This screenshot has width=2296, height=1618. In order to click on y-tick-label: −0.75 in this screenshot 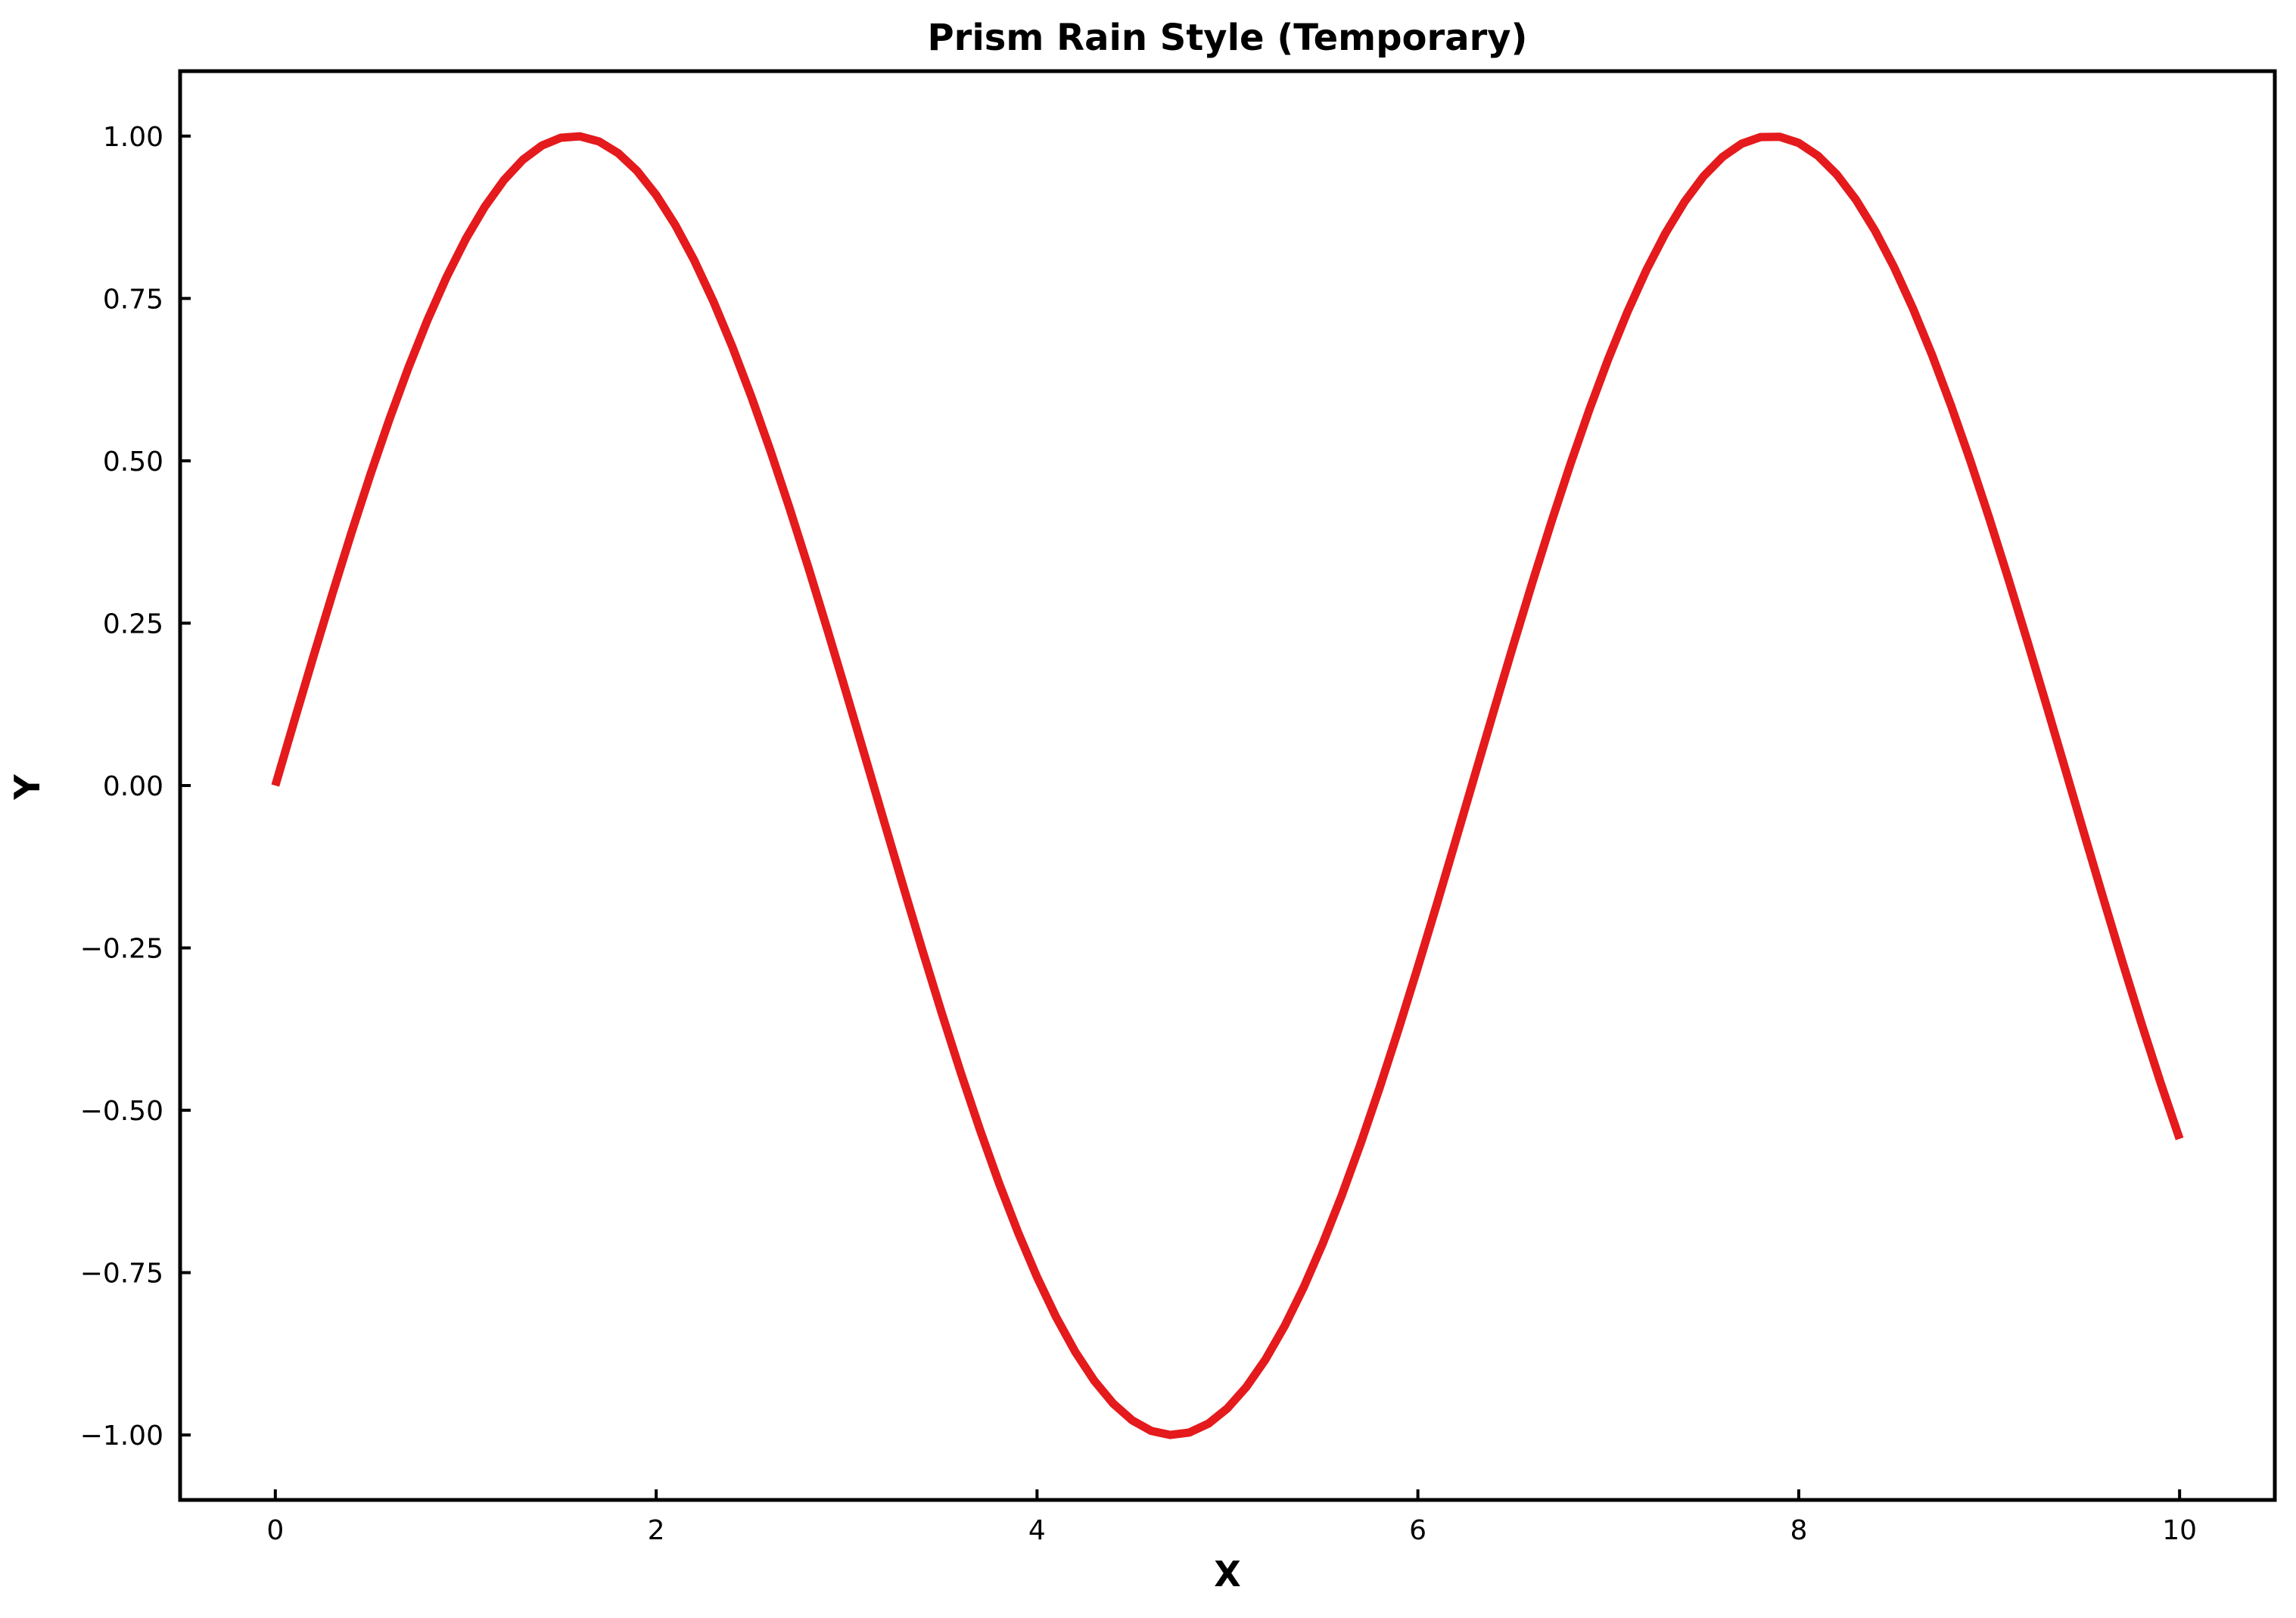, I will do `click(121, 1274)`.